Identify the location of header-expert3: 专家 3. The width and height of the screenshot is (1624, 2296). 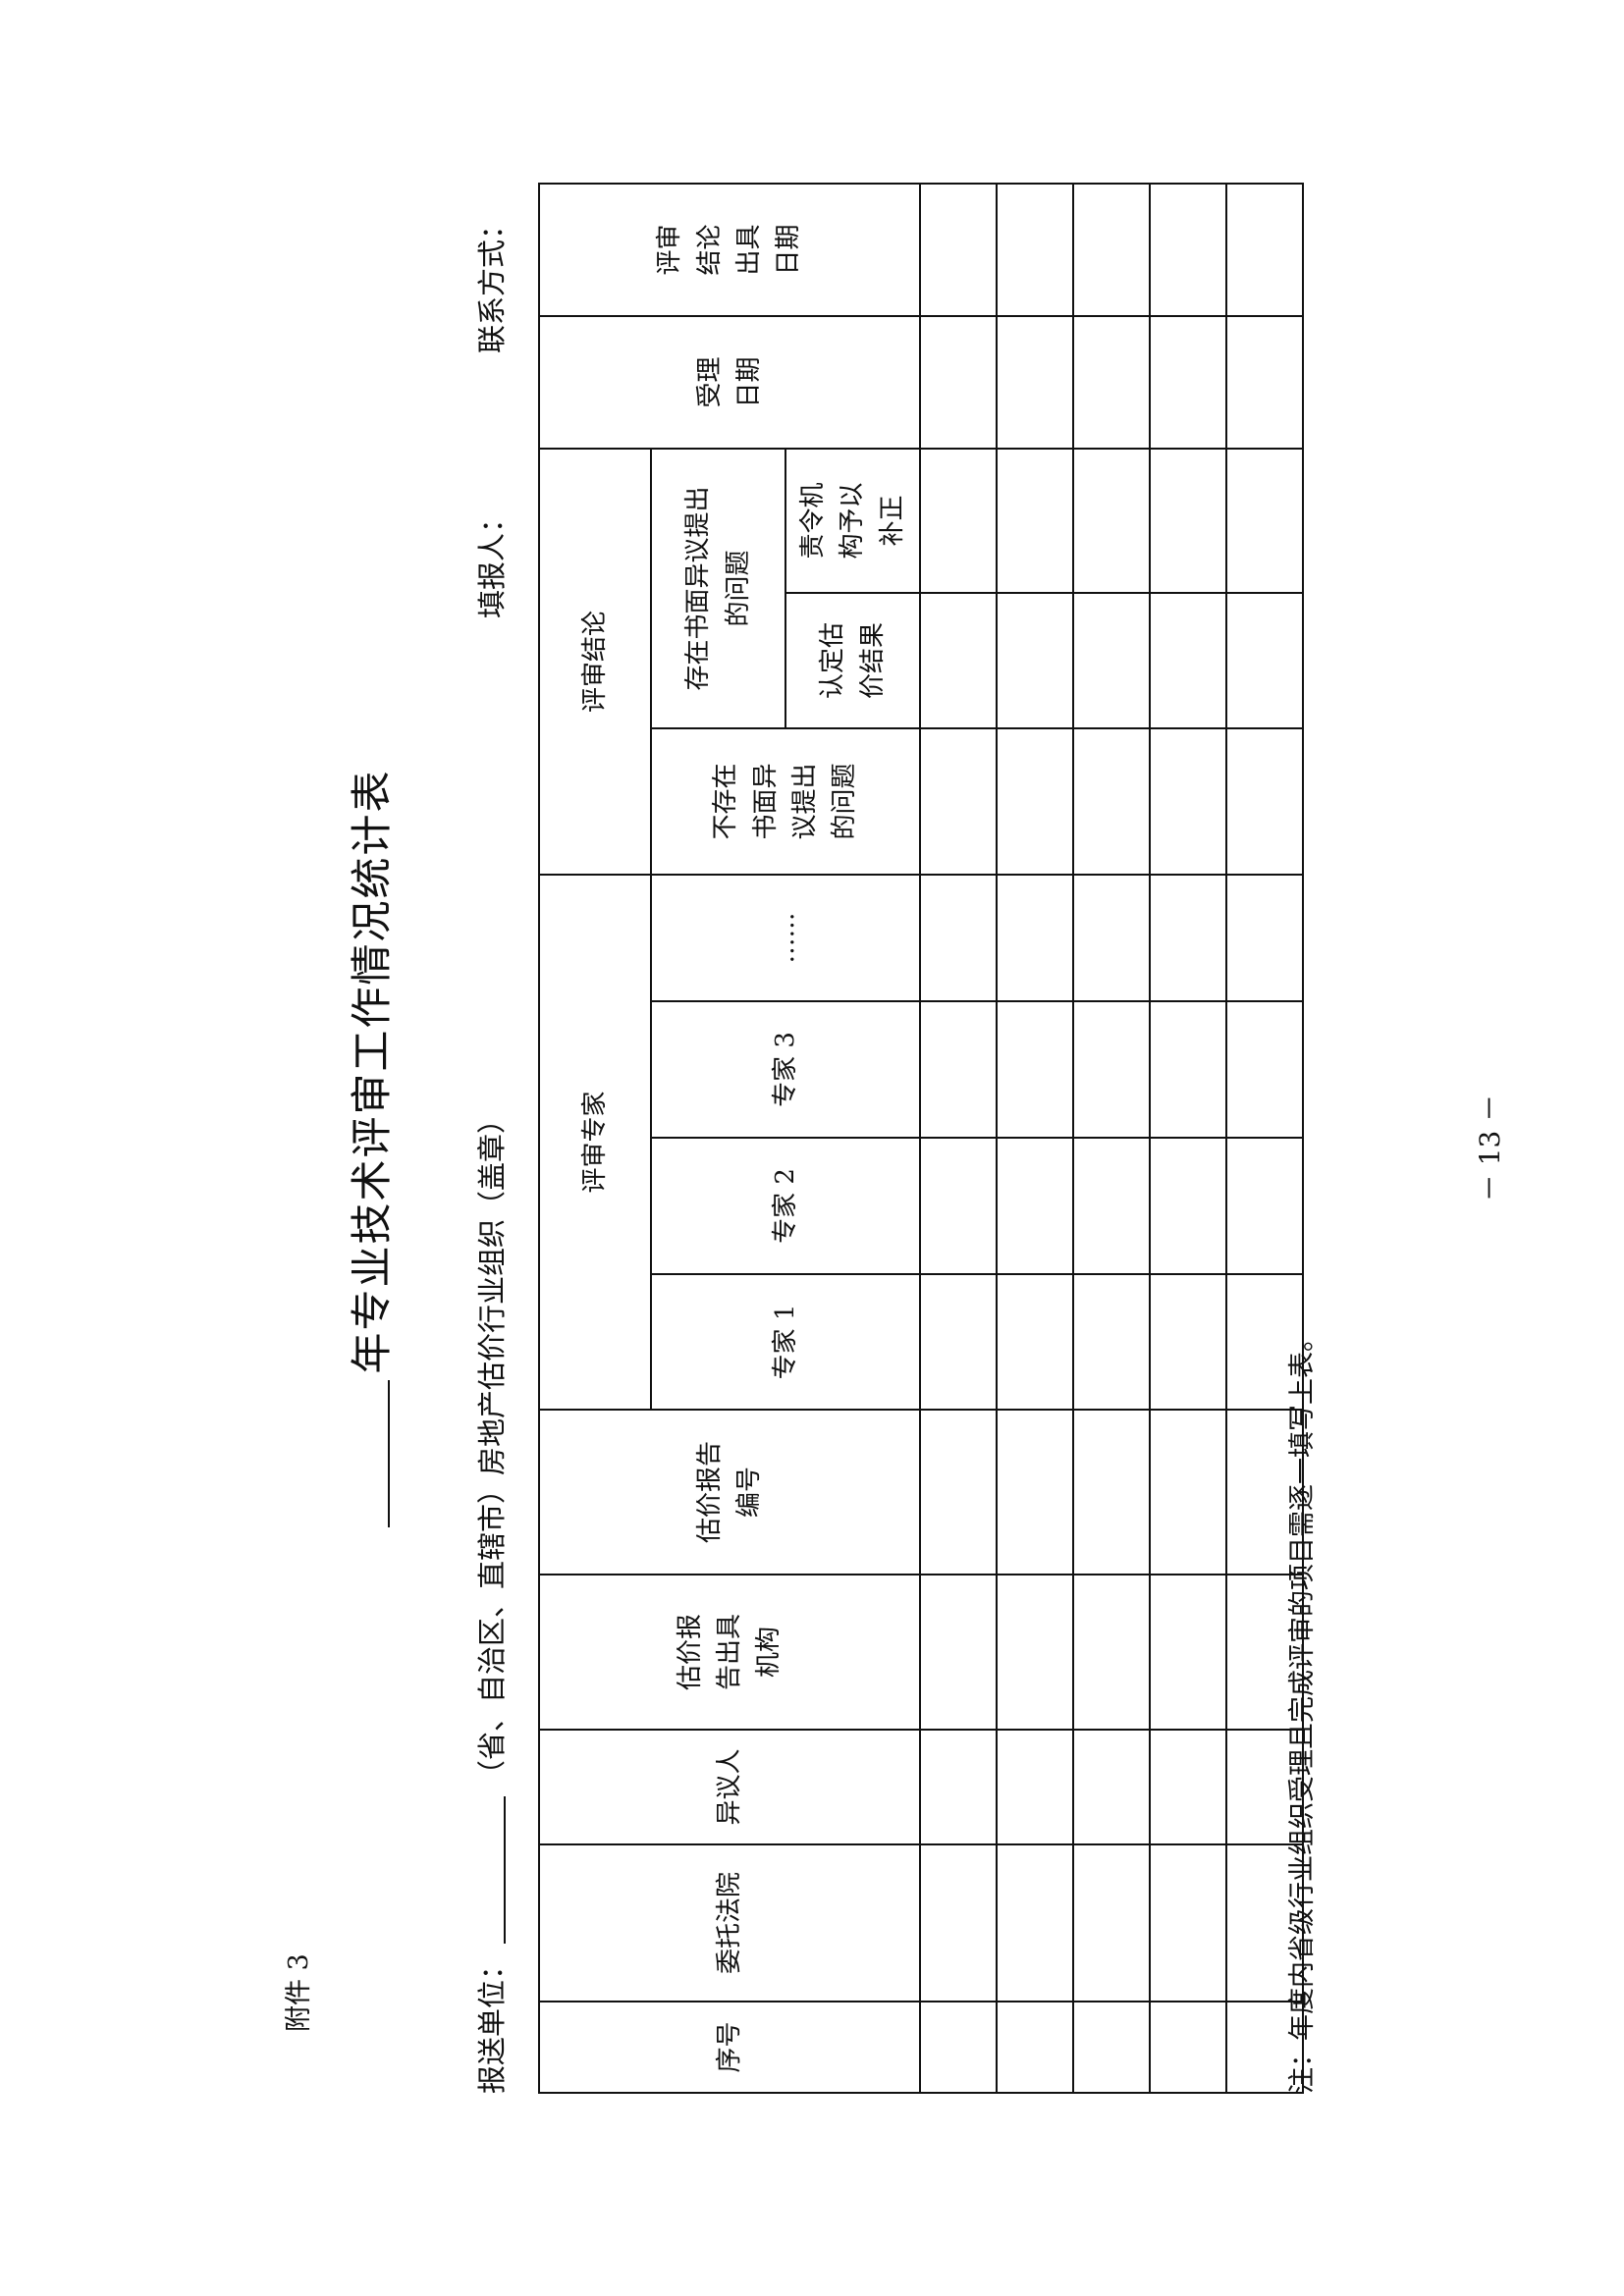
(785, 1070).